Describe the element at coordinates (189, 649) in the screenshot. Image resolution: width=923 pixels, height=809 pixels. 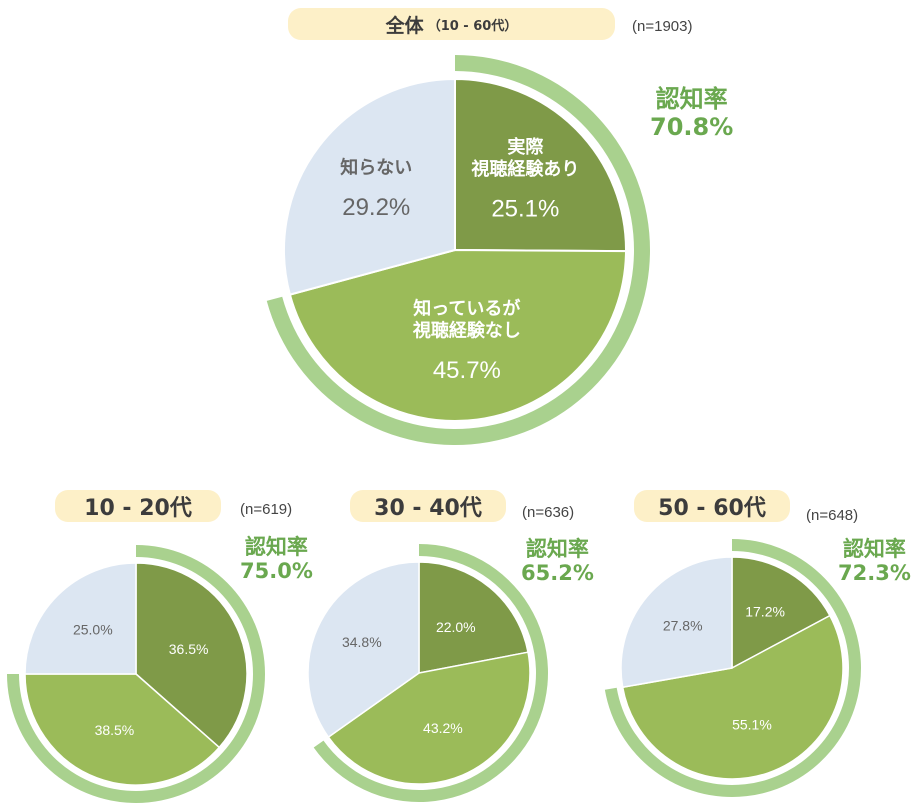
I see `slice-value-10-20-watched: 36.5%` at that location.